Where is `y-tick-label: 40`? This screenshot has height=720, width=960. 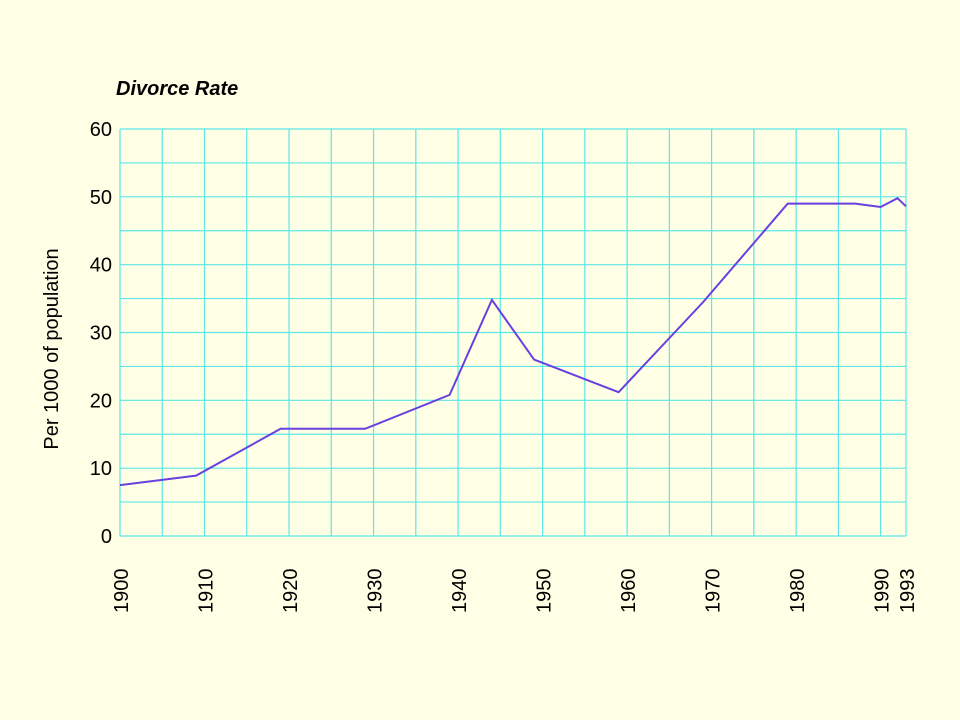
y-tick-label: 40 is located at coordinates (101, 266).